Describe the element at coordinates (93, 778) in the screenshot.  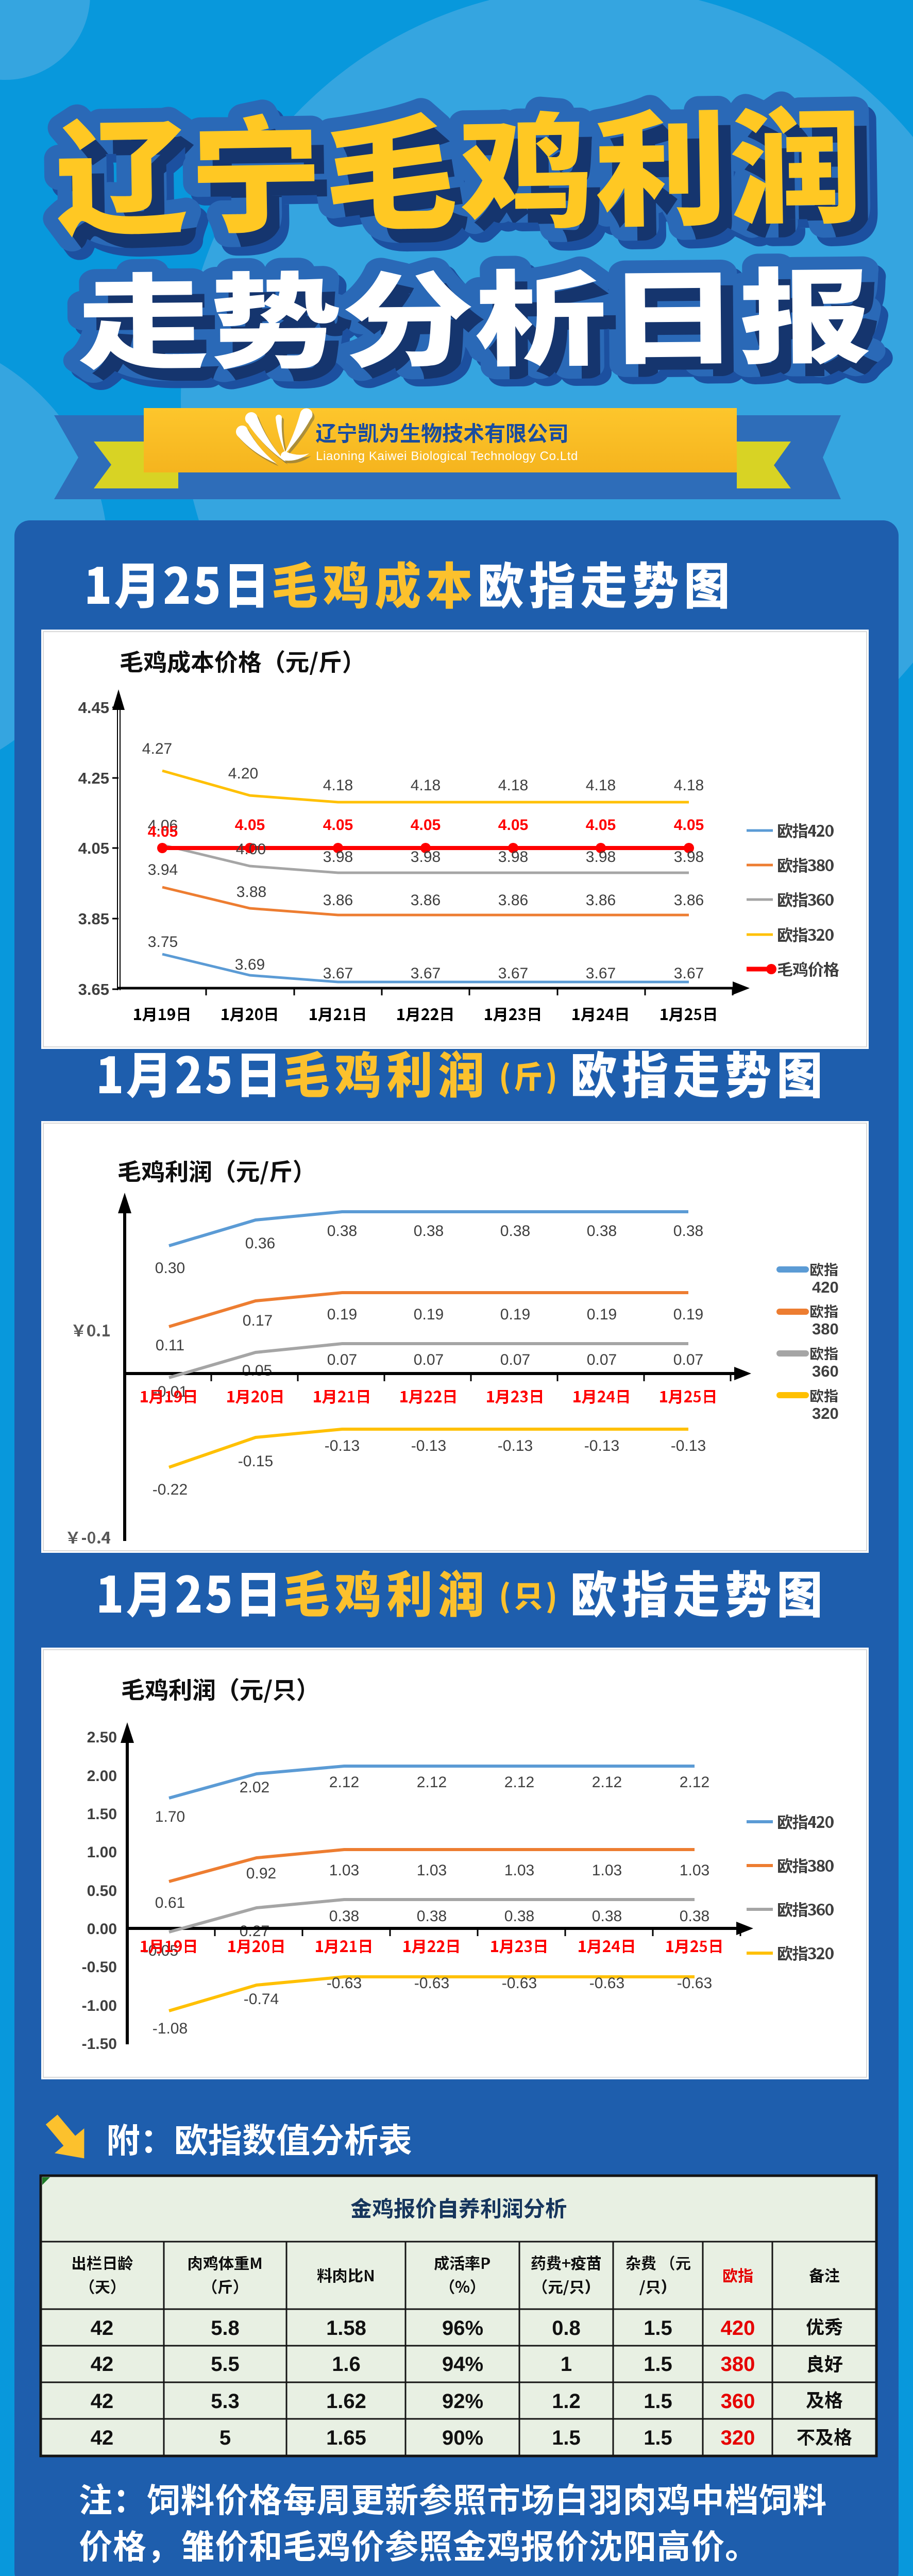
I see `svg-text: 4.25` at that location.